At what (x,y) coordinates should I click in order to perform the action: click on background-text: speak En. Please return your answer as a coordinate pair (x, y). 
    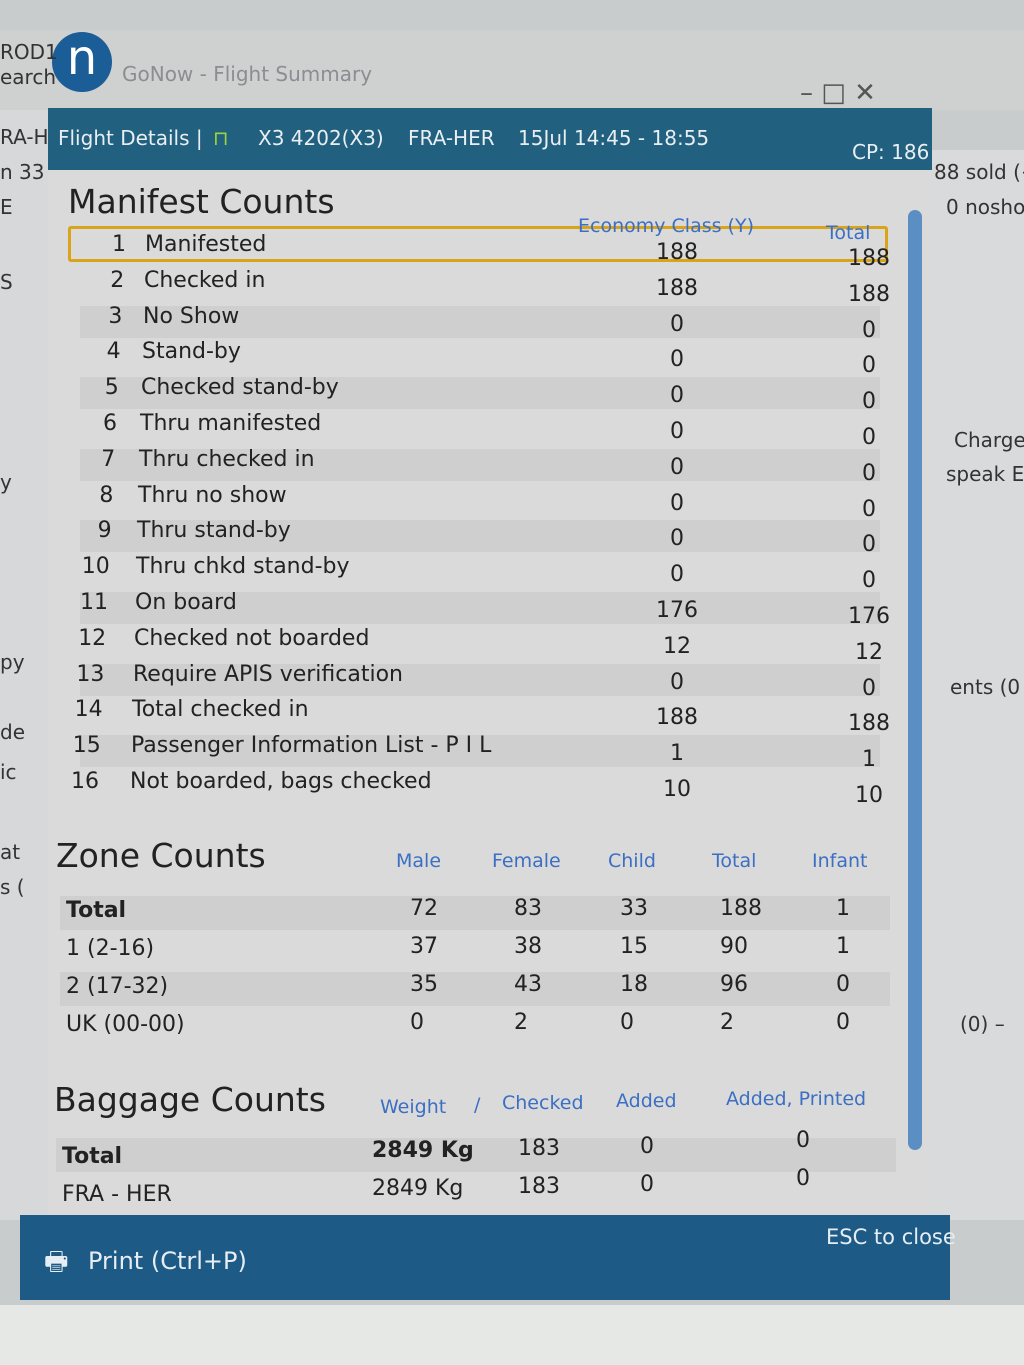
    Looking at the image, I should click on (985, 474).